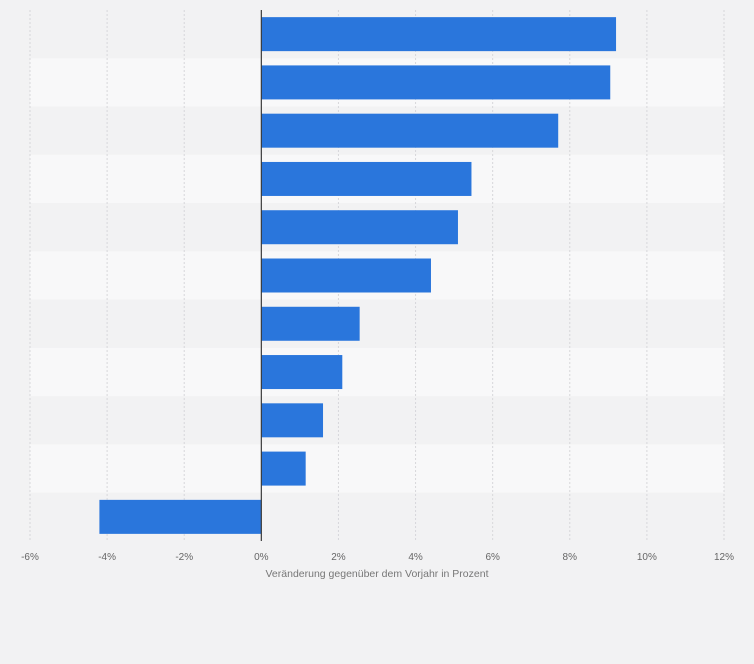  Describe the element at coordinates (415, 557) in the screenshot. I see `x-tick-label: 4%` at that location.